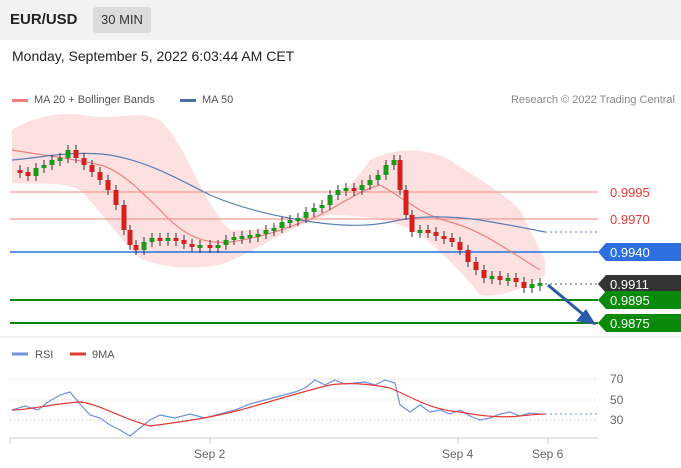  What do you see at coordinates (630, 300) in the screenshot?
I see `level-label-0895: 0.9895` at bounding box center [630, 300].